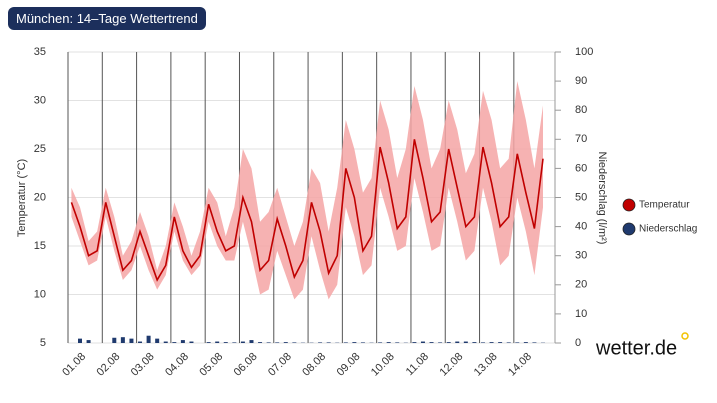  What do you see at coordinates (280, 365) in the screenshot?
I see `x-tick-label: 07.08` at bounding box center [280, 365].